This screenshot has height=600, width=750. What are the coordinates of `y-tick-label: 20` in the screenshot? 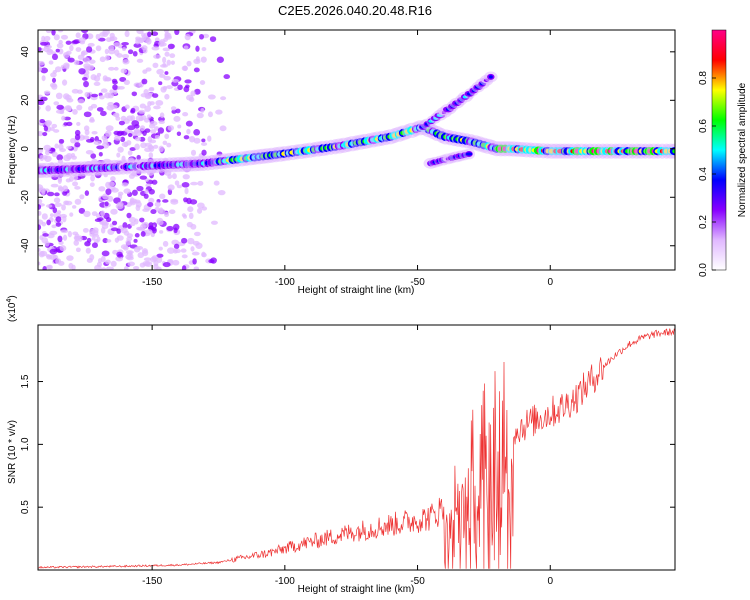 It's located at (25, 100).